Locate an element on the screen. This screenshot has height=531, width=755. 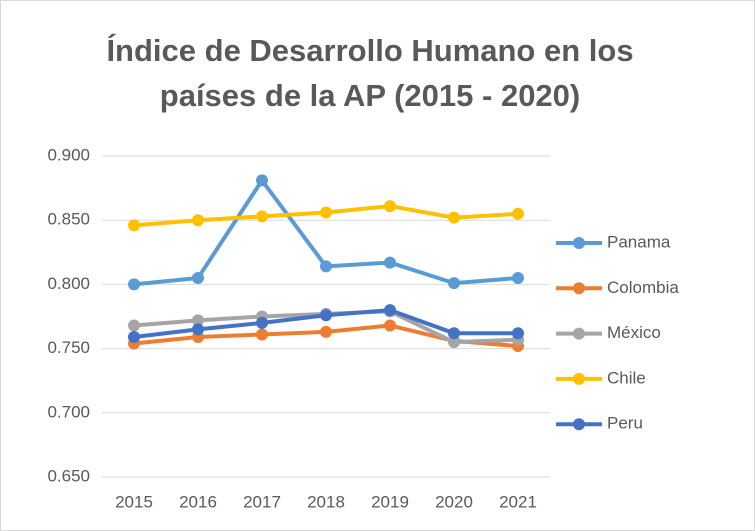
x-tick-label: 2018 is located at coordinates (326, 501).